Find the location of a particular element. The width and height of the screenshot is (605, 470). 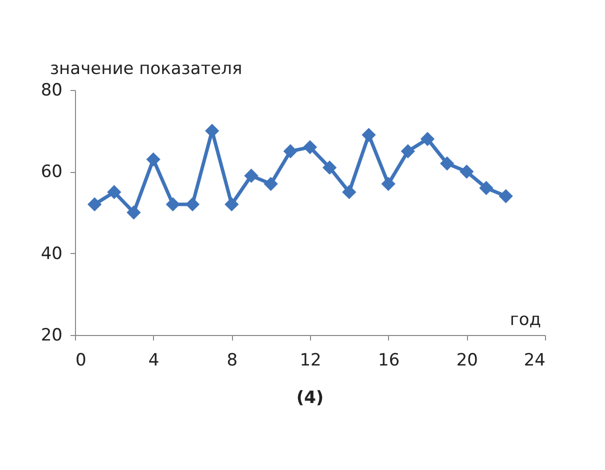

y-tick-label: 40 is located at coordinates (51, 254).